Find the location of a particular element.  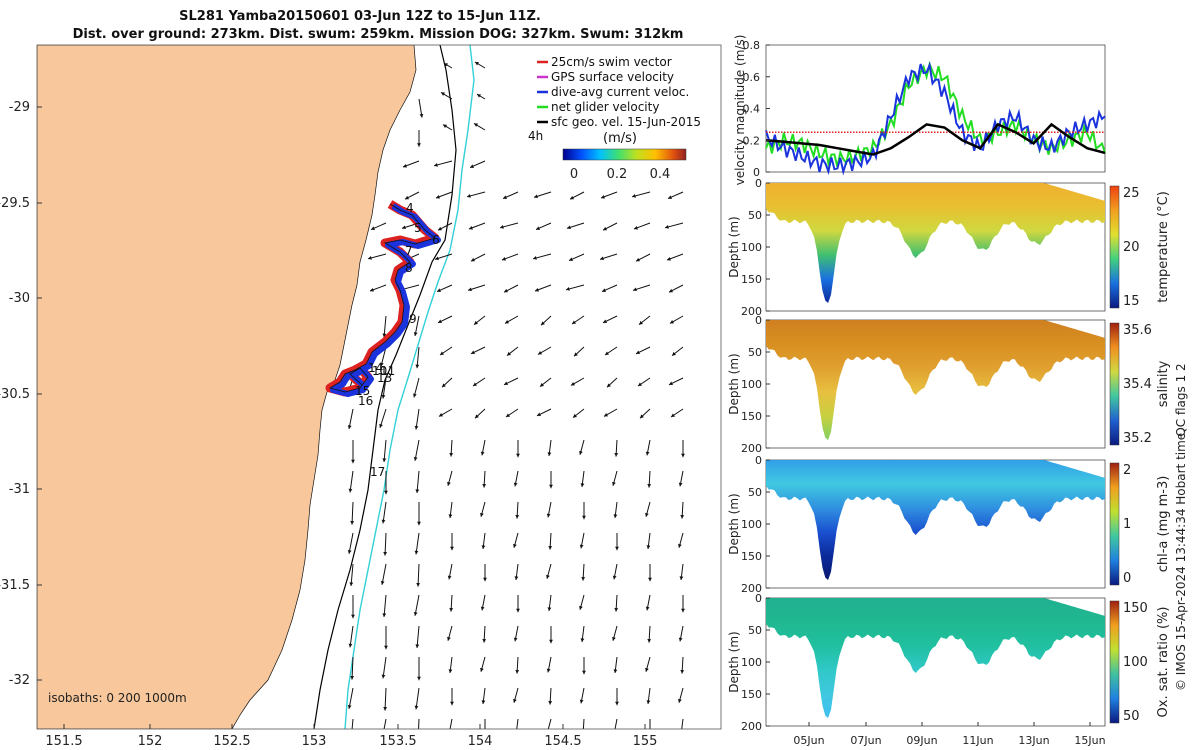

lon-tick-label: 152 is located at coordinates (150, 741).